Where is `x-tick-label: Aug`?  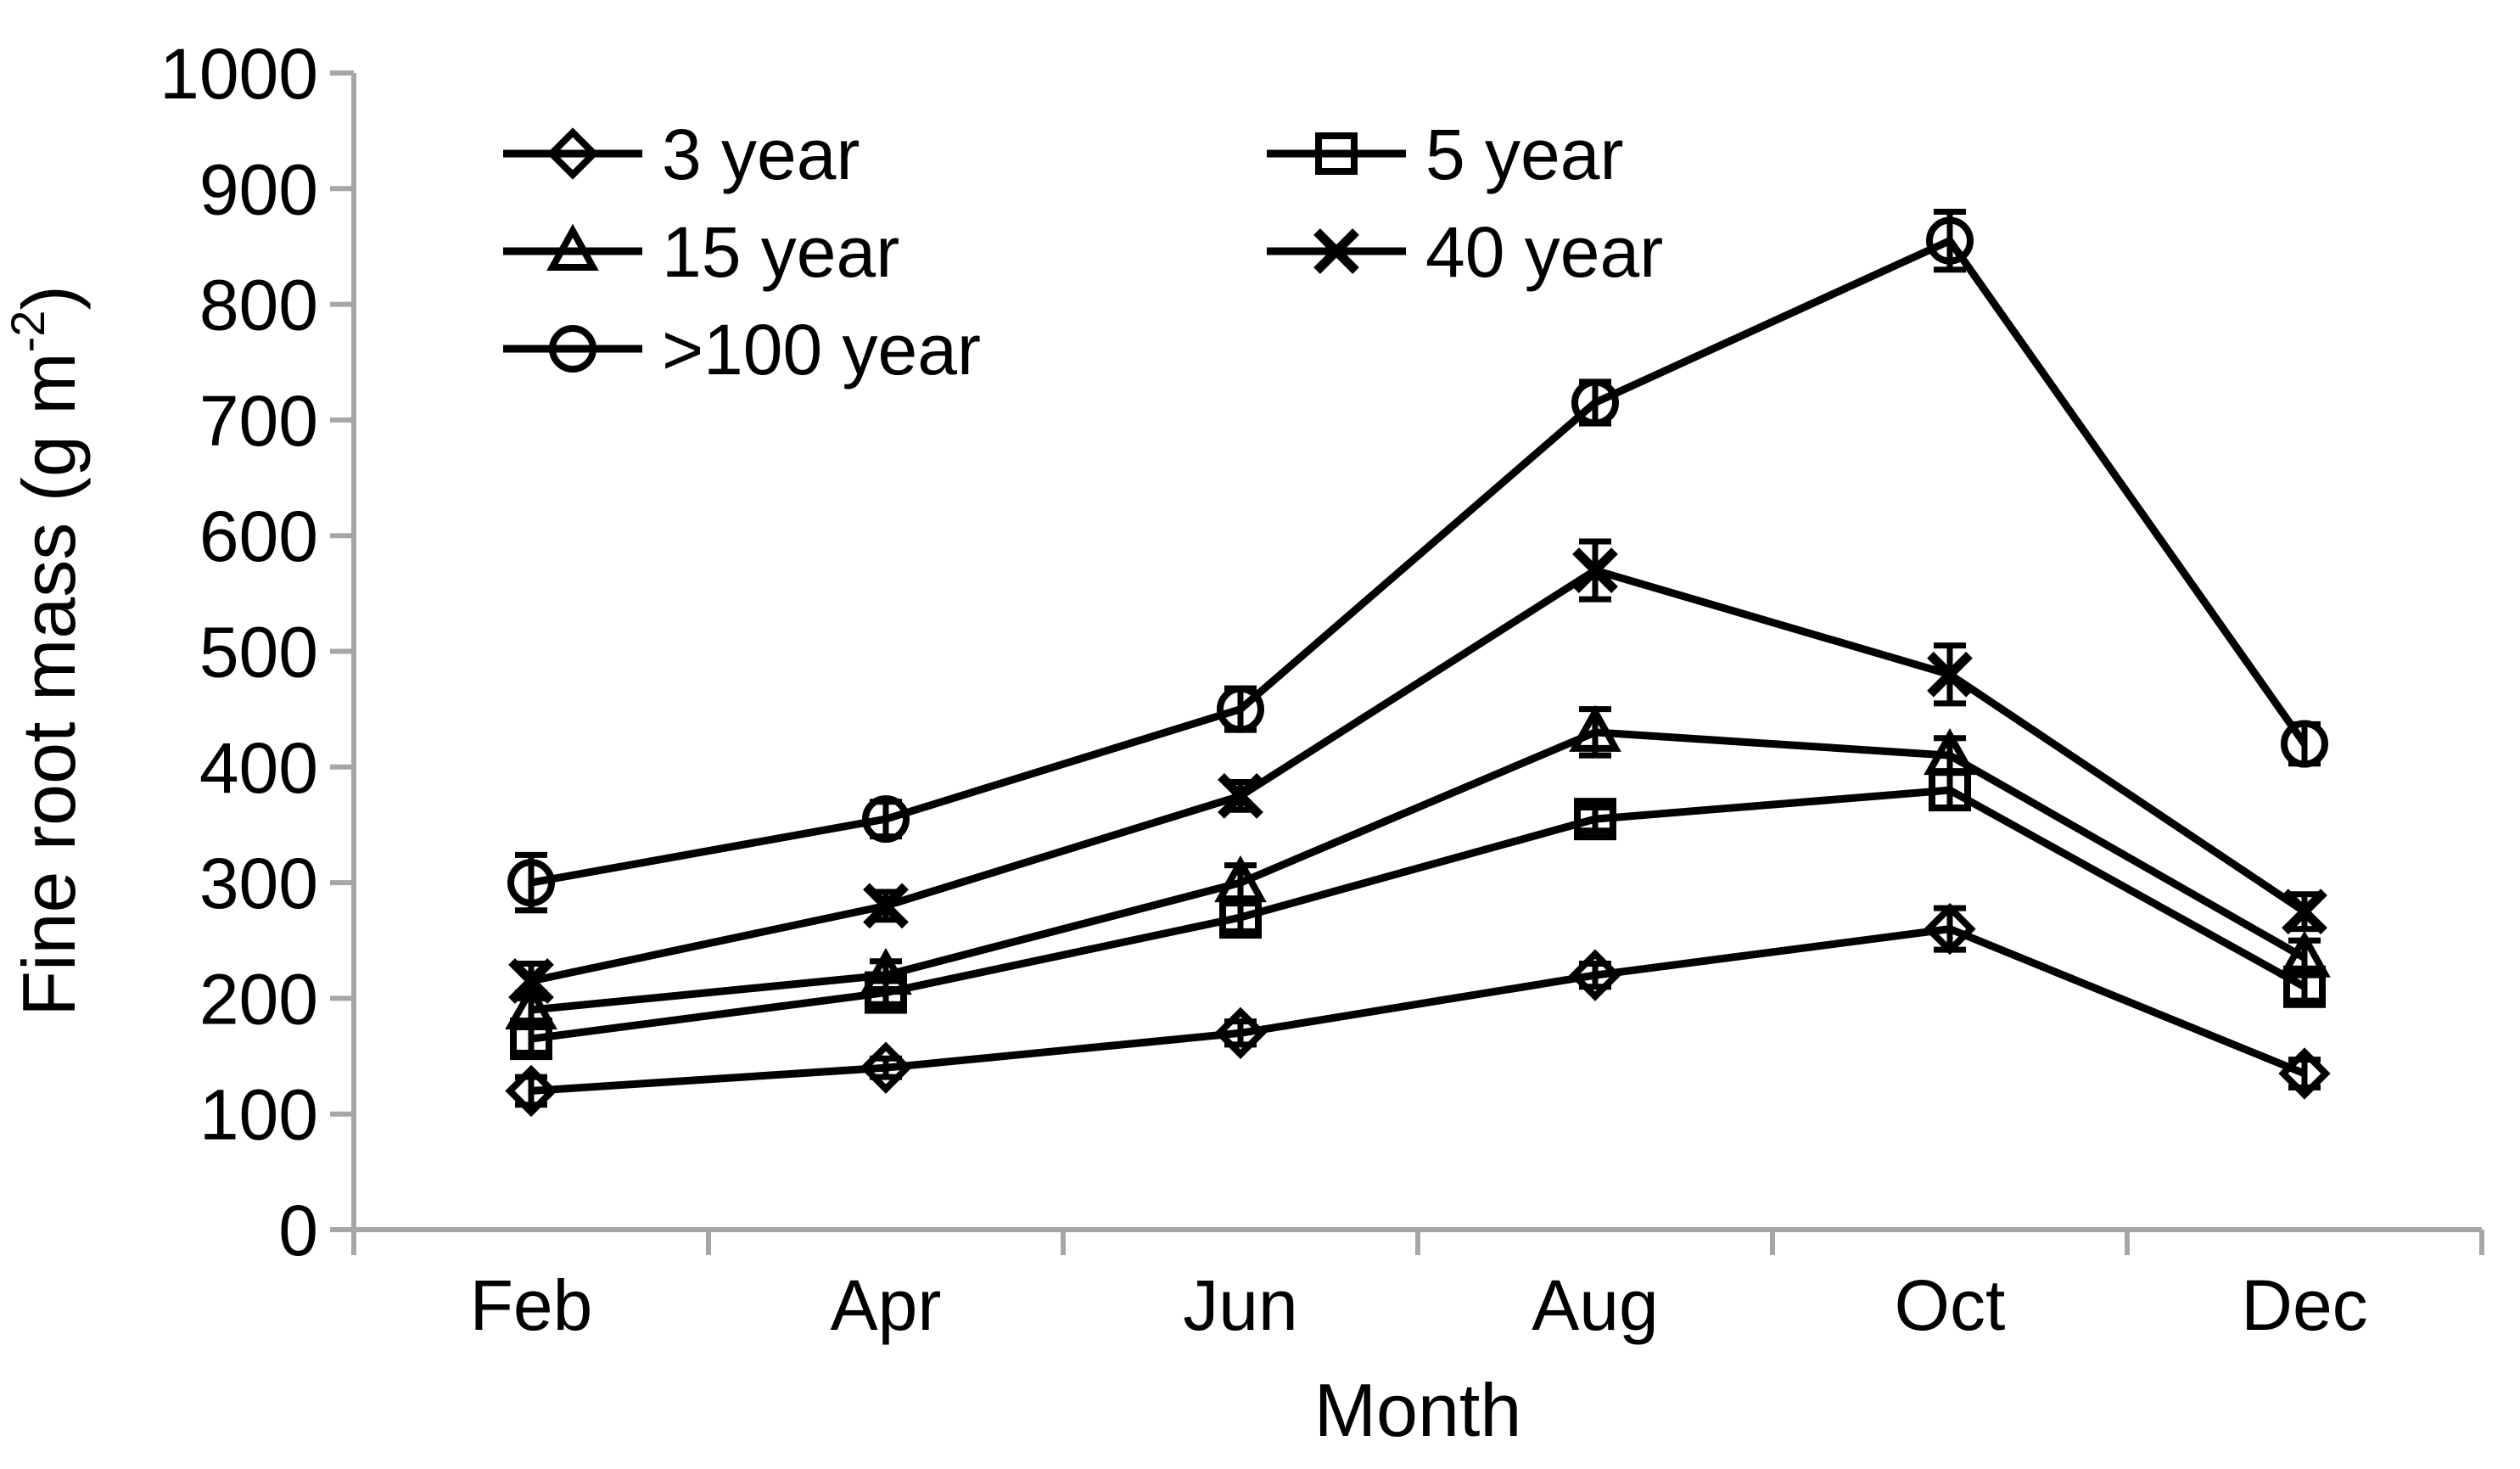
x-tick-label: Aug is located at coordinates (1595, 1305).